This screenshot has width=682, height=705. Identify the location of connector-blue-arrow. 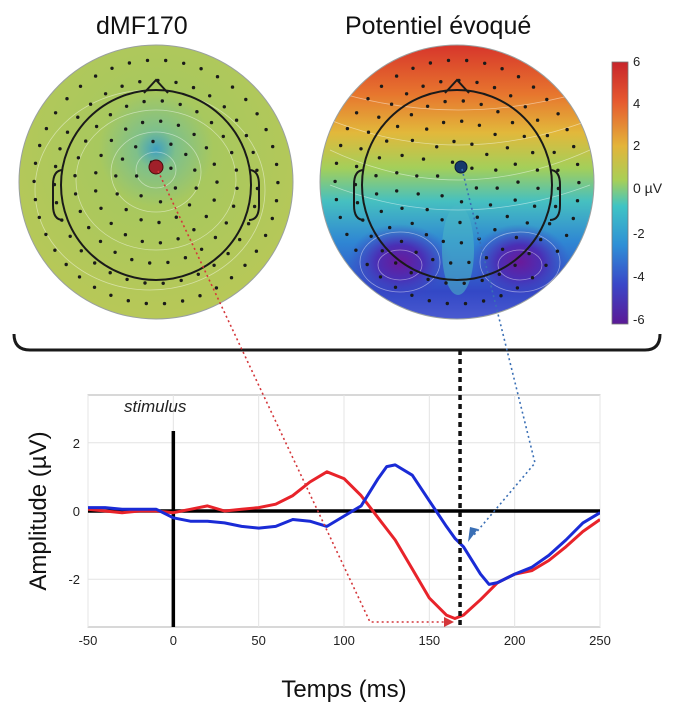
(498, 352).